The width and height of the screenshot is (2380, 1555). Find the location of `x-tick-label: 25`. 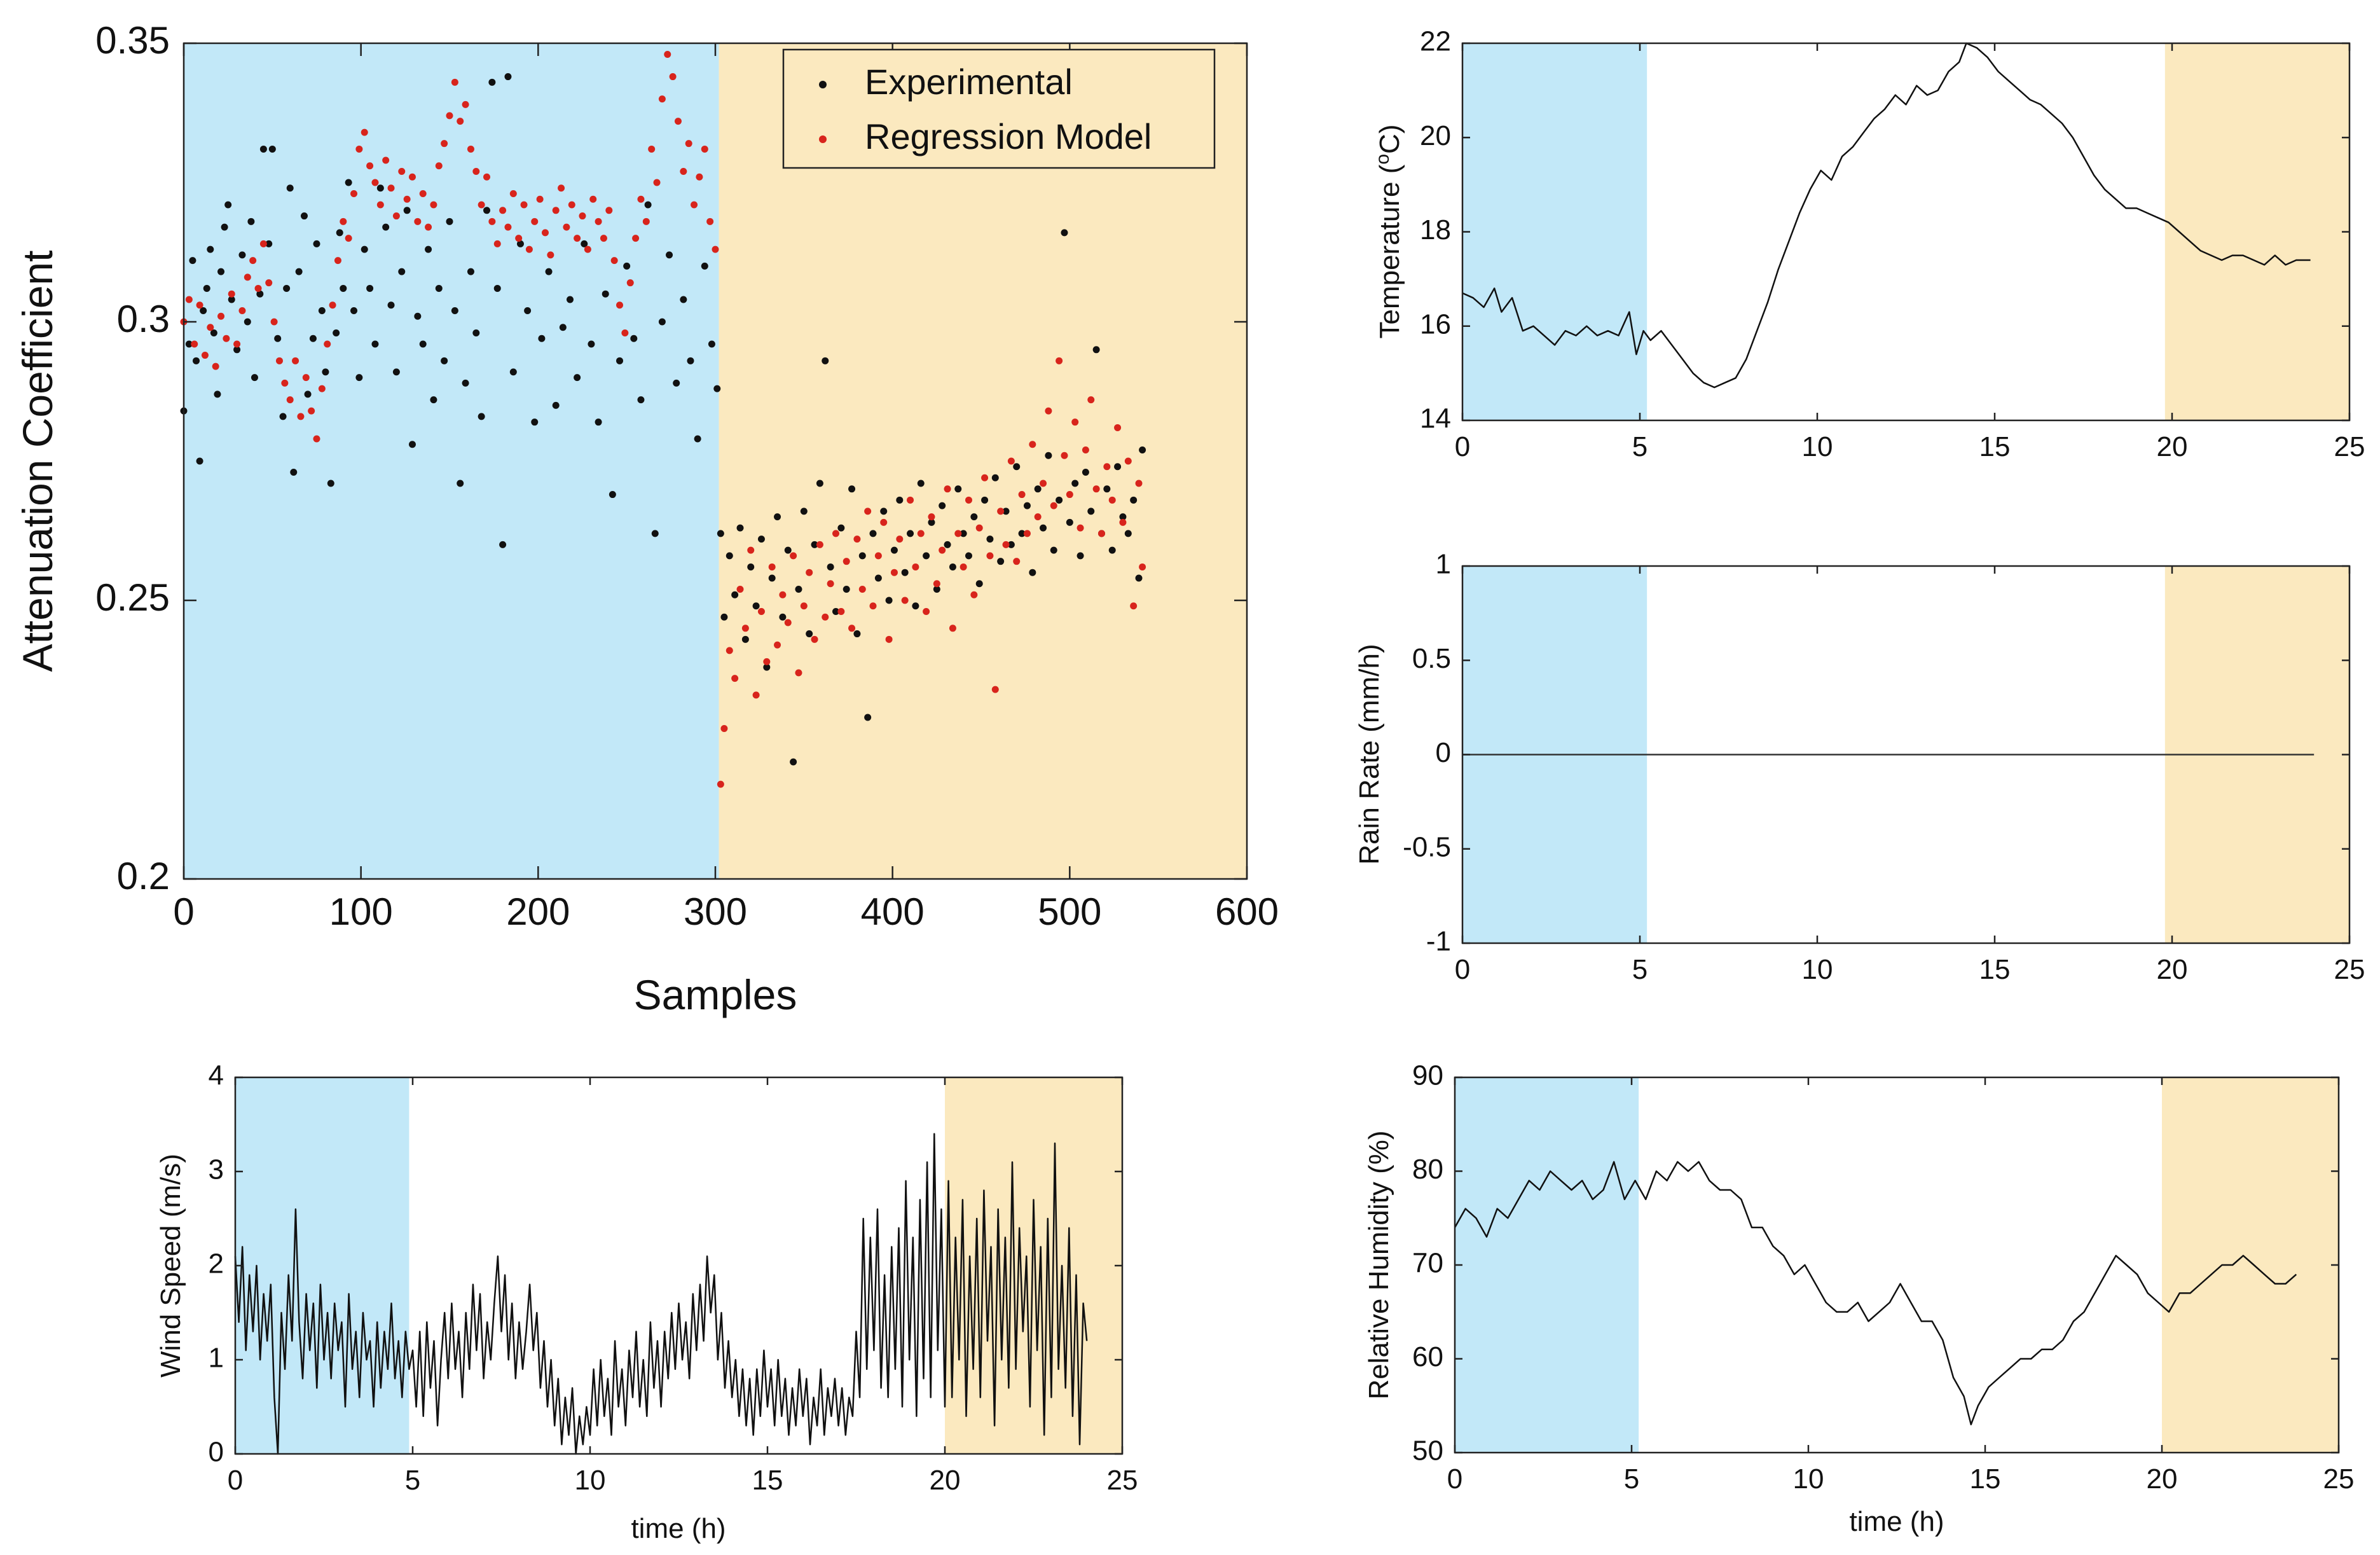

x-tick-label: 25 is located at coordinates (2349, 446).